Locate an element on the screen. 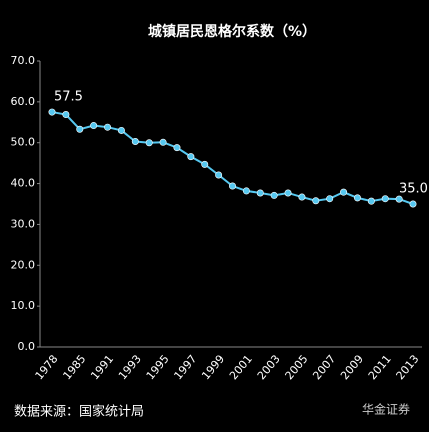  y-tick-label: 30.0 is located at coordinates (23, 223).